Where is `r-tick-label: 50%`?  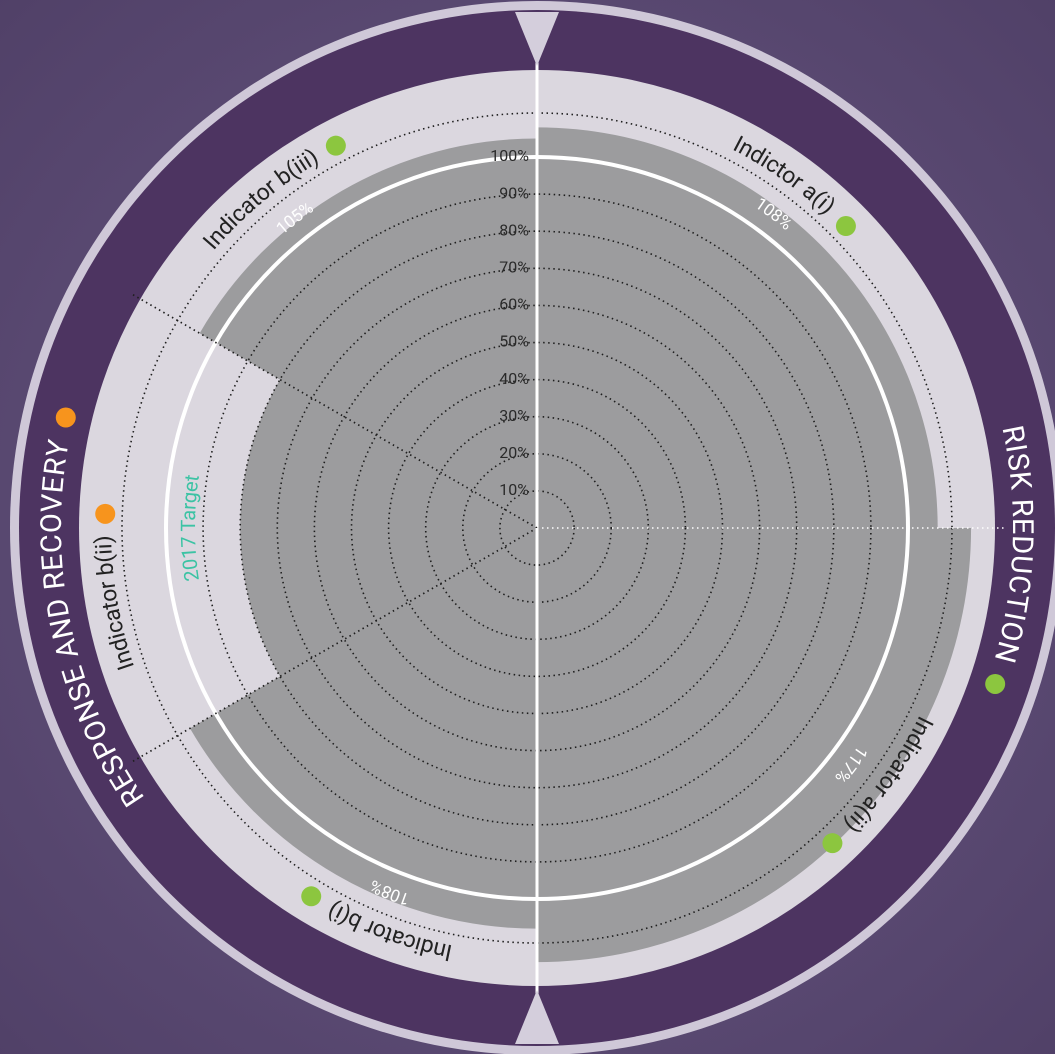
r-tick-label: 50% is located at coordinates (514, 341).